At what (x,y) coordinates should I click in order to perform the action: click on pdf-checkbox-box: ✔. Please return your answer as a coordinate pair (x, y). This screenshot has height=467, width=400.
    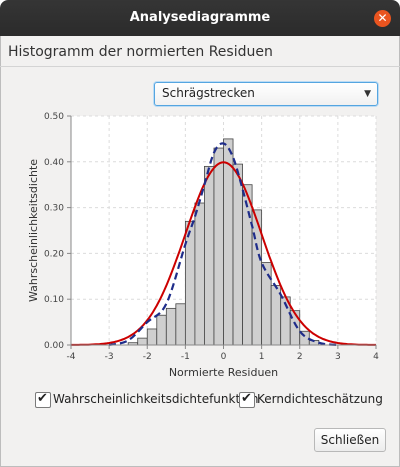
    Looking at the image, I should click on (43, 399).